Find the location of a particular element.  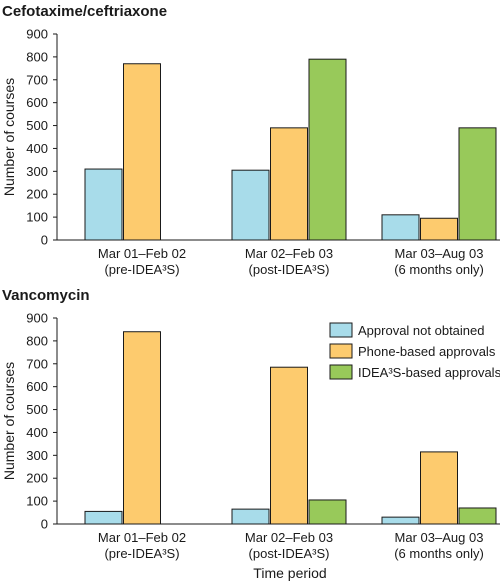

x-axis-label: Time period is located at coordinates (289, 573).